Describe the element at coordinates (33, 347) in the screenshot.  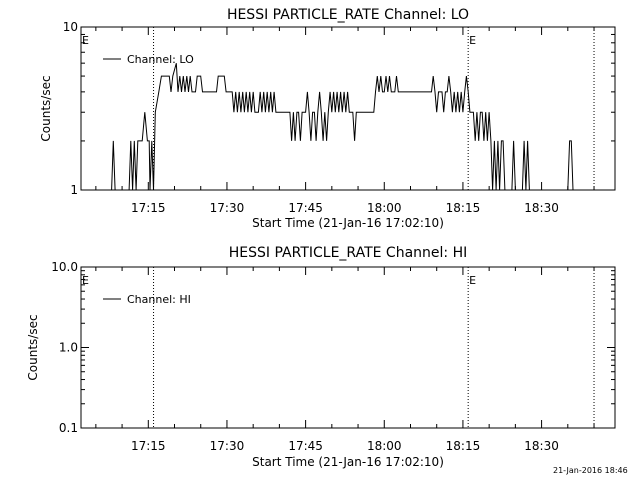
I see `y-axis-label-1: Counts/sec` at that location.